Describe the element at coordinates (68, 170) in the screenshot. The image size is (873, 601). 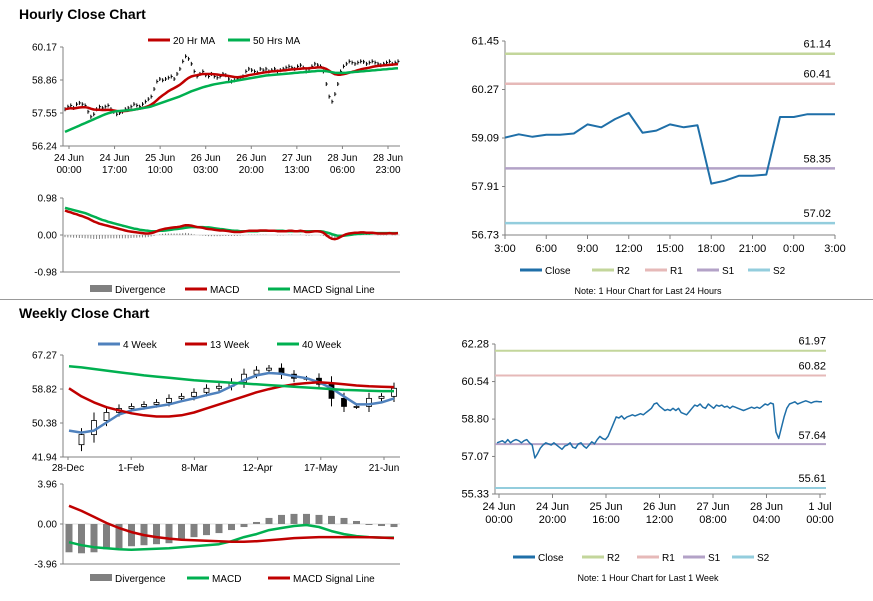
I see `hourly-price-xtick-label: 00:00` at that location.